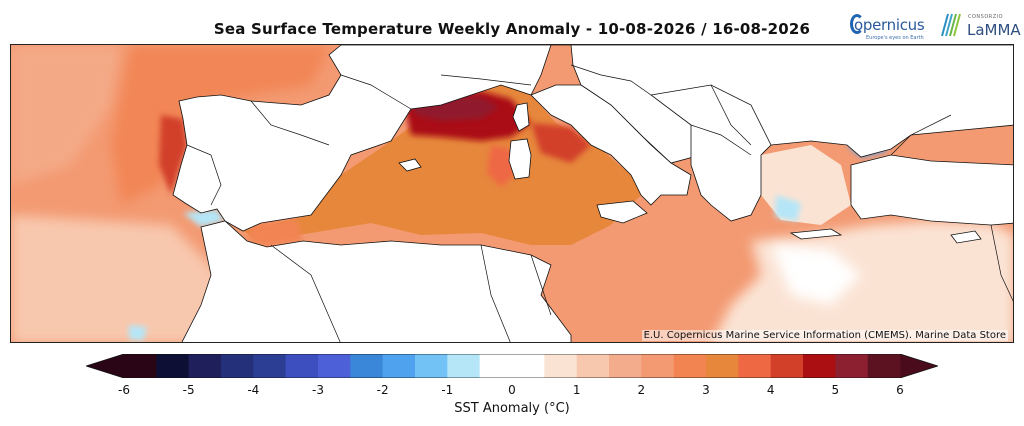 Image resolution: width=1024 pixels, height=426 pixels. Describe the element at coordinates (188, 390) in the screenshot. I see `colorbar-tick-label: -5` at that location.